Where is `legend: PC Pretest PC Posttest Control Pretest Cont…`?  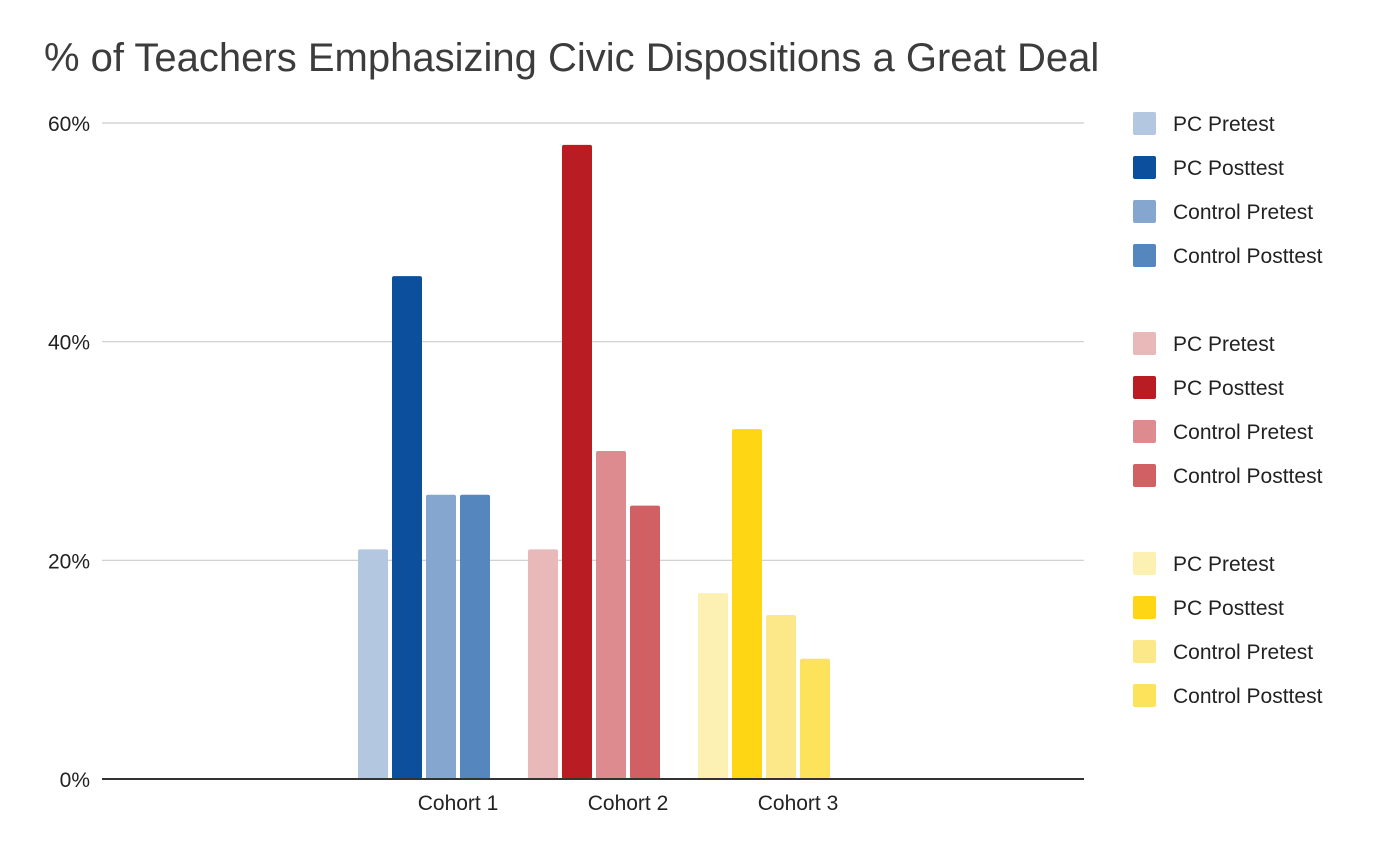 legend: PC Pretest PC Posttest Control Pretest Cont… is located at coordinates (1228, 410).